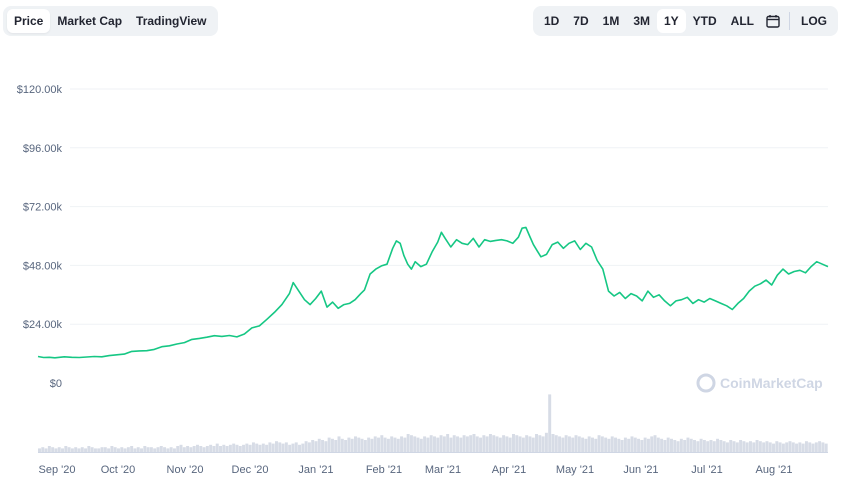 The width and height of the screenshot is (842, 487). Describe the element at coordinates (706, 383) in the screenshot. I see `coinmarketcap-logo` at that location.